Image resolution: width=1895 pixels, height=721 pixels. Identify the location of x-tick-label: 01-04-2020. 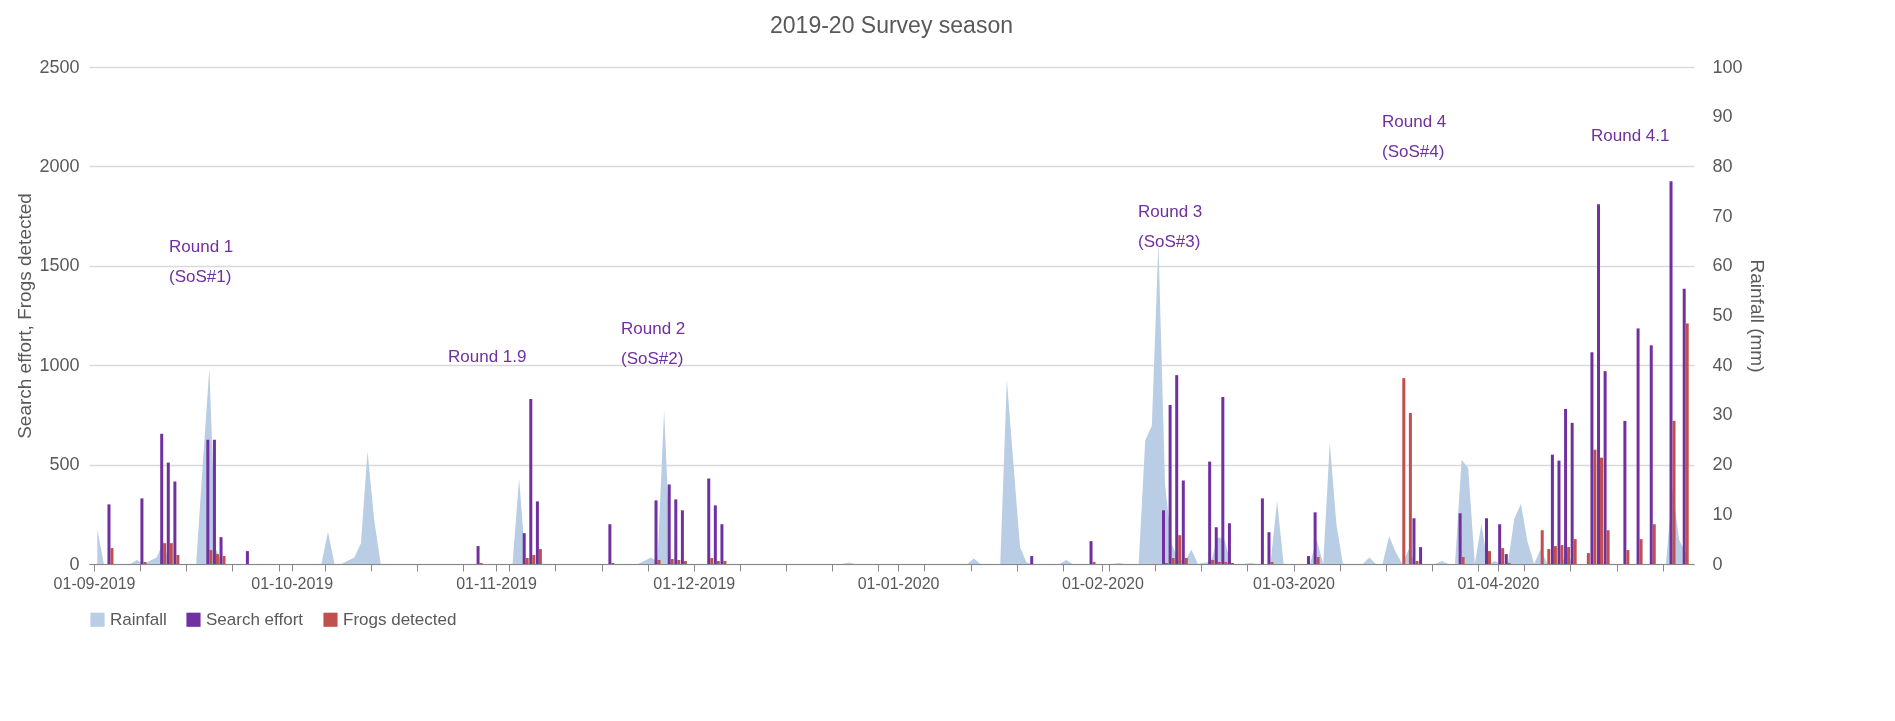
(1498, 583).